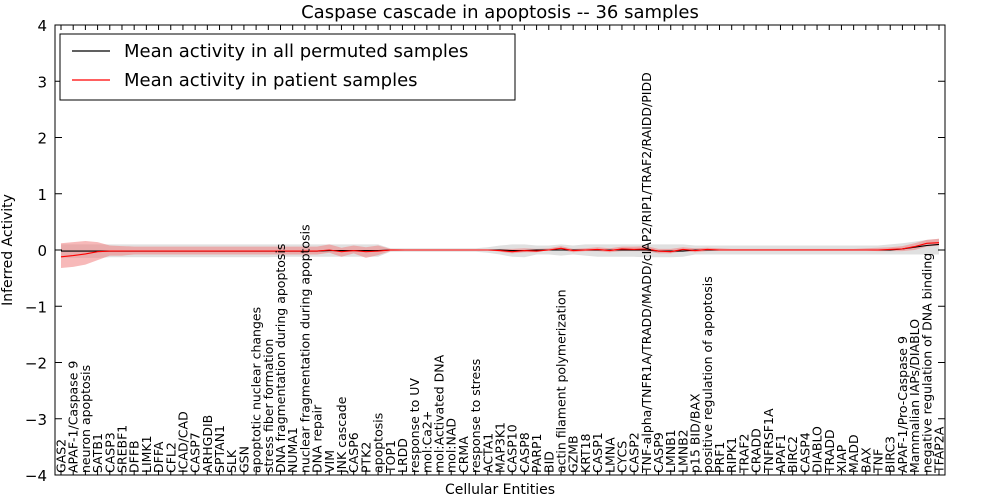  What do you see at coordinates (475, 416) in the screenshot?
I see `category-label: response to stress` at bounding box center [475, 416].